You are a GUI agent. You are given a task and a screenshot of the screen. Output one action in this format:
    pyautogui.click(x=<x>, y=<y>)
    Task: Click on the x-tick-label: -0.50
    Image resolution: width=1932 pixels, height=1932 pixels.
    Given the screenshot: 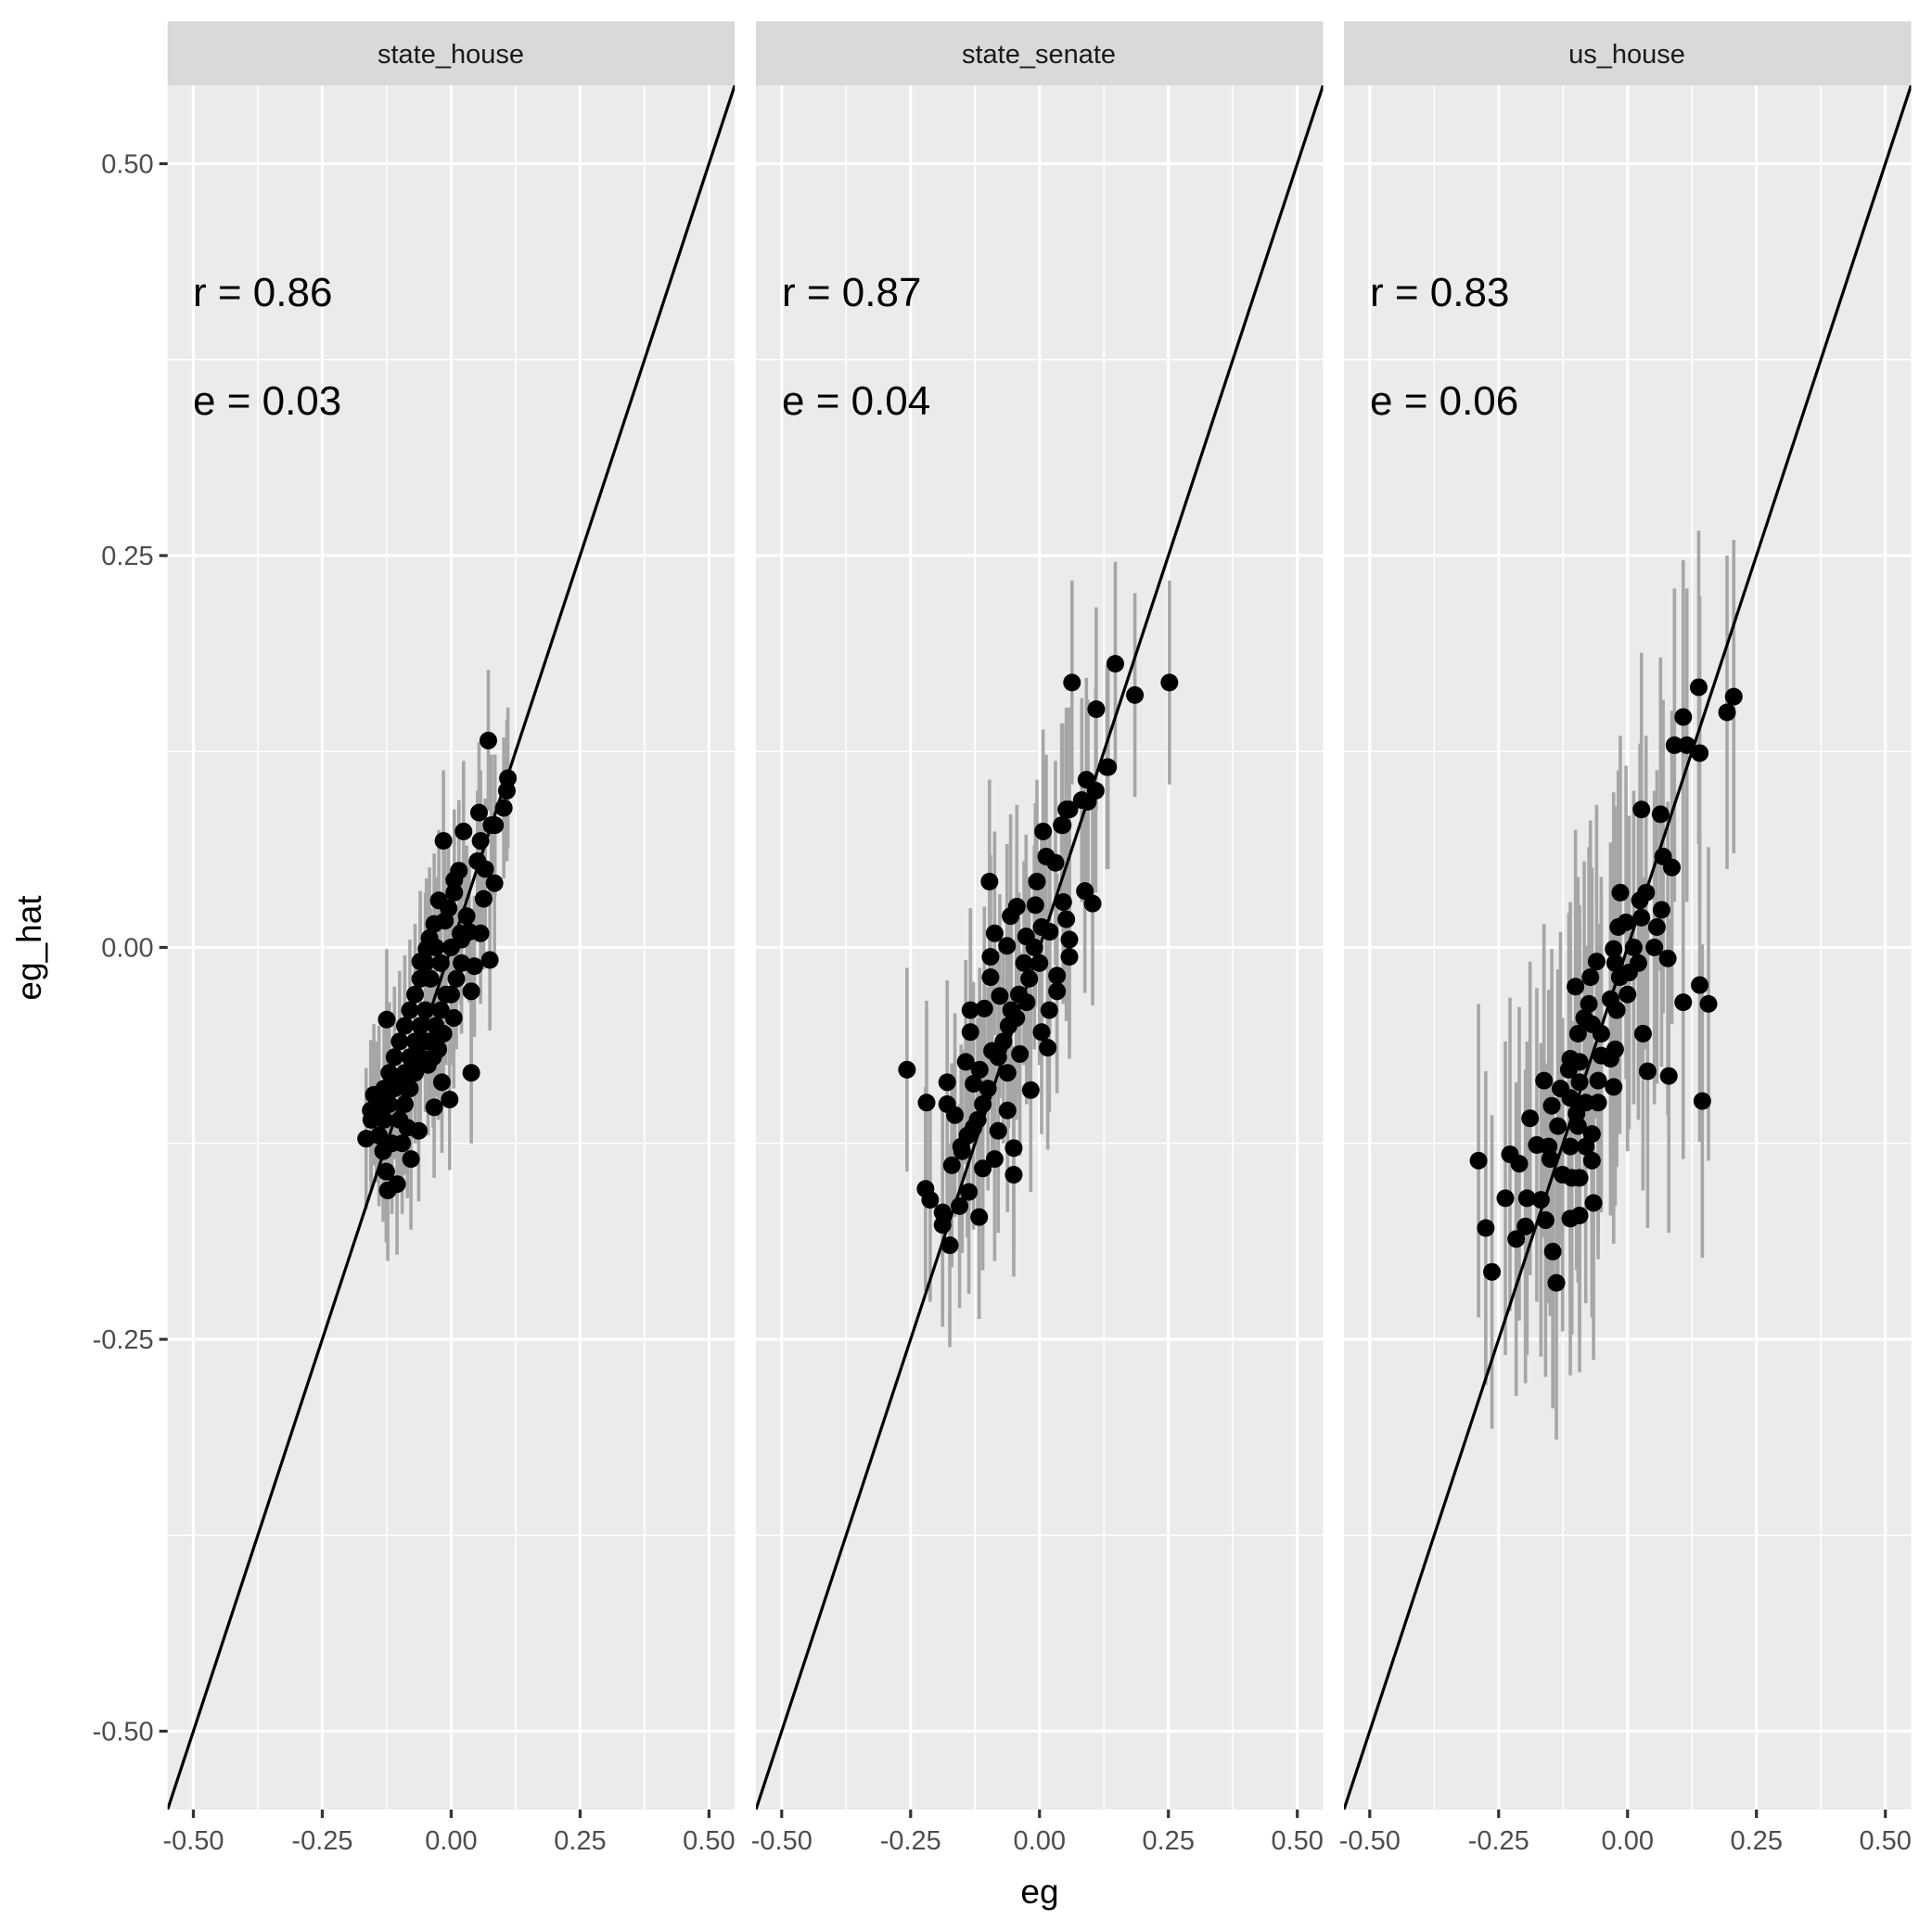 What is the action you would take?
    pyautogui.click(x=1370, y=1841)
    